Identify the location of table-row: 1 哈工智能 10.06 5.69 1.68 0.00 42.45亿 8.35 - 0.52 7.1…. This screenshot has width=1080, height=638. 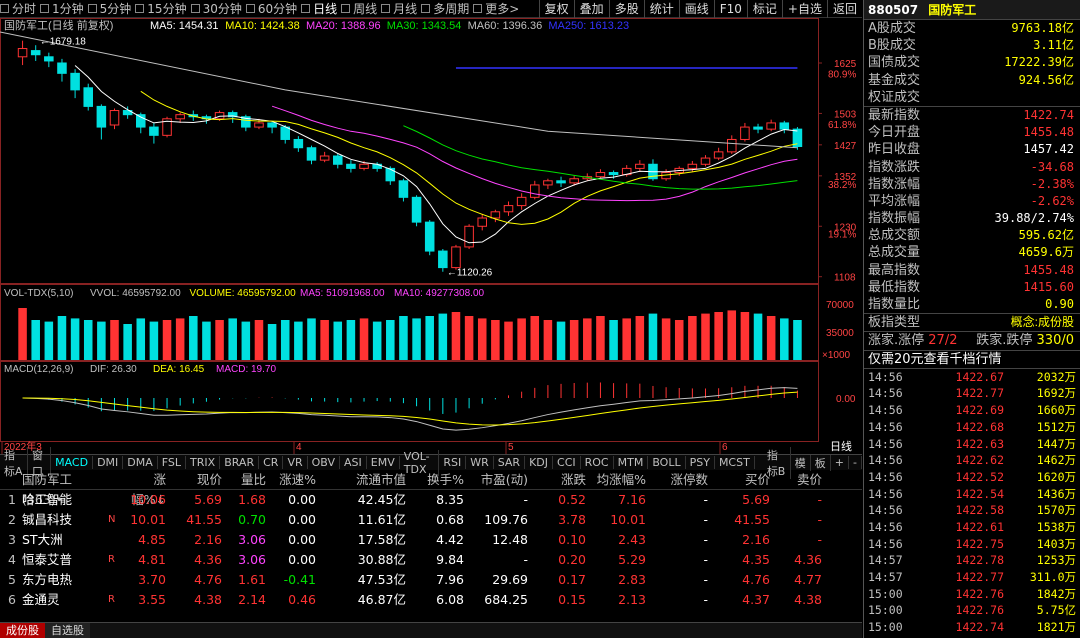
(431, 500).